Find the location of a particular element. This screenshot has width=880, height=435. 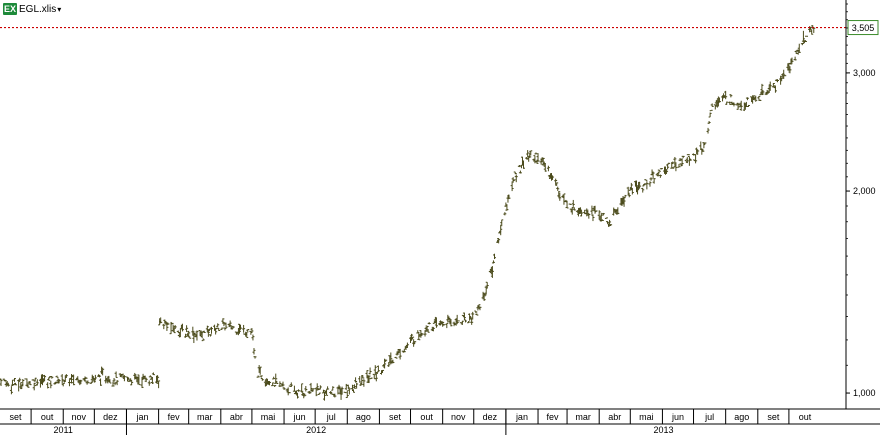

month-label: jul is located at coordinates (709, 417).